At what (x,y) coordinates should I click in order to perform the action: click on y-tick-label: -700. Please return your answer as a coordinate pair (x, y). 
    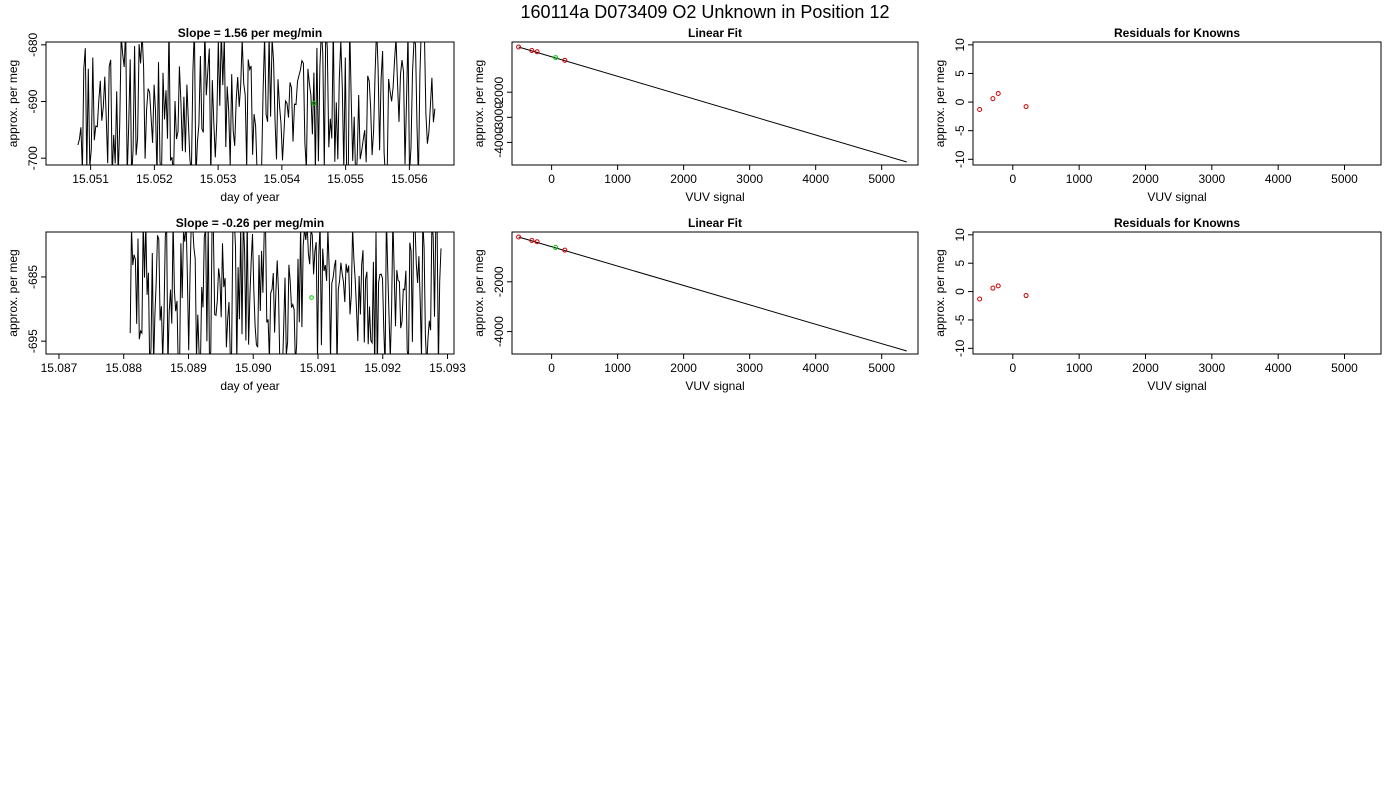
    Looking at the image, I should click on (33, 158).